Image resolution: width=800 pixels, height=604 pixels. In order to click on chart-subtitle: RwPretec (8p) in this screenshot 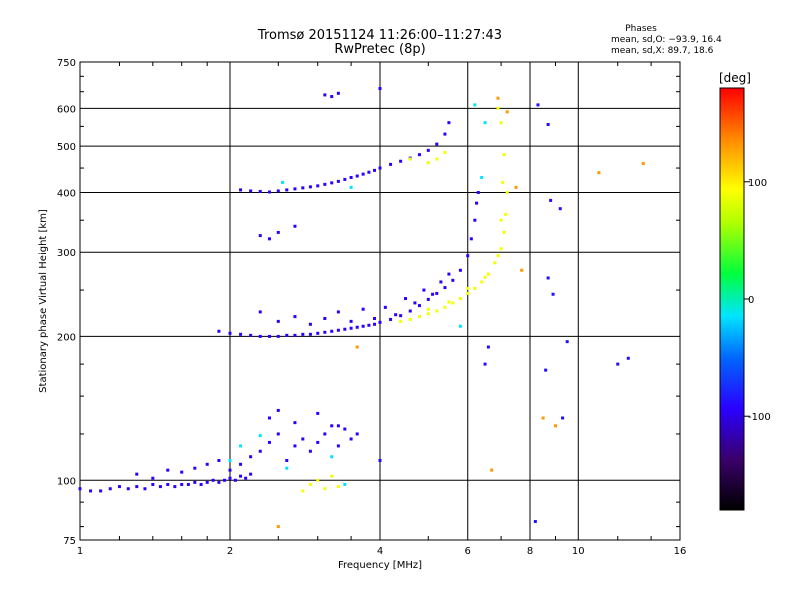, I will do `click(379, 49)`.